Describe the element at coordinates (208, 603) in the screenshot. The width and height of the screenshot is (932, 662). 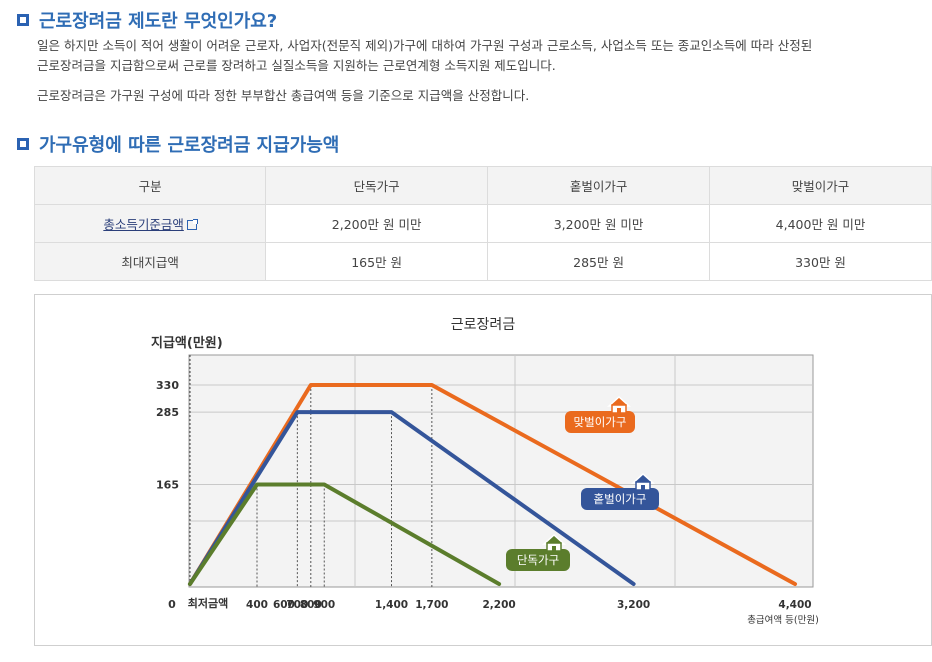
I see `minimum-amount-label: 최저금액` at that location.